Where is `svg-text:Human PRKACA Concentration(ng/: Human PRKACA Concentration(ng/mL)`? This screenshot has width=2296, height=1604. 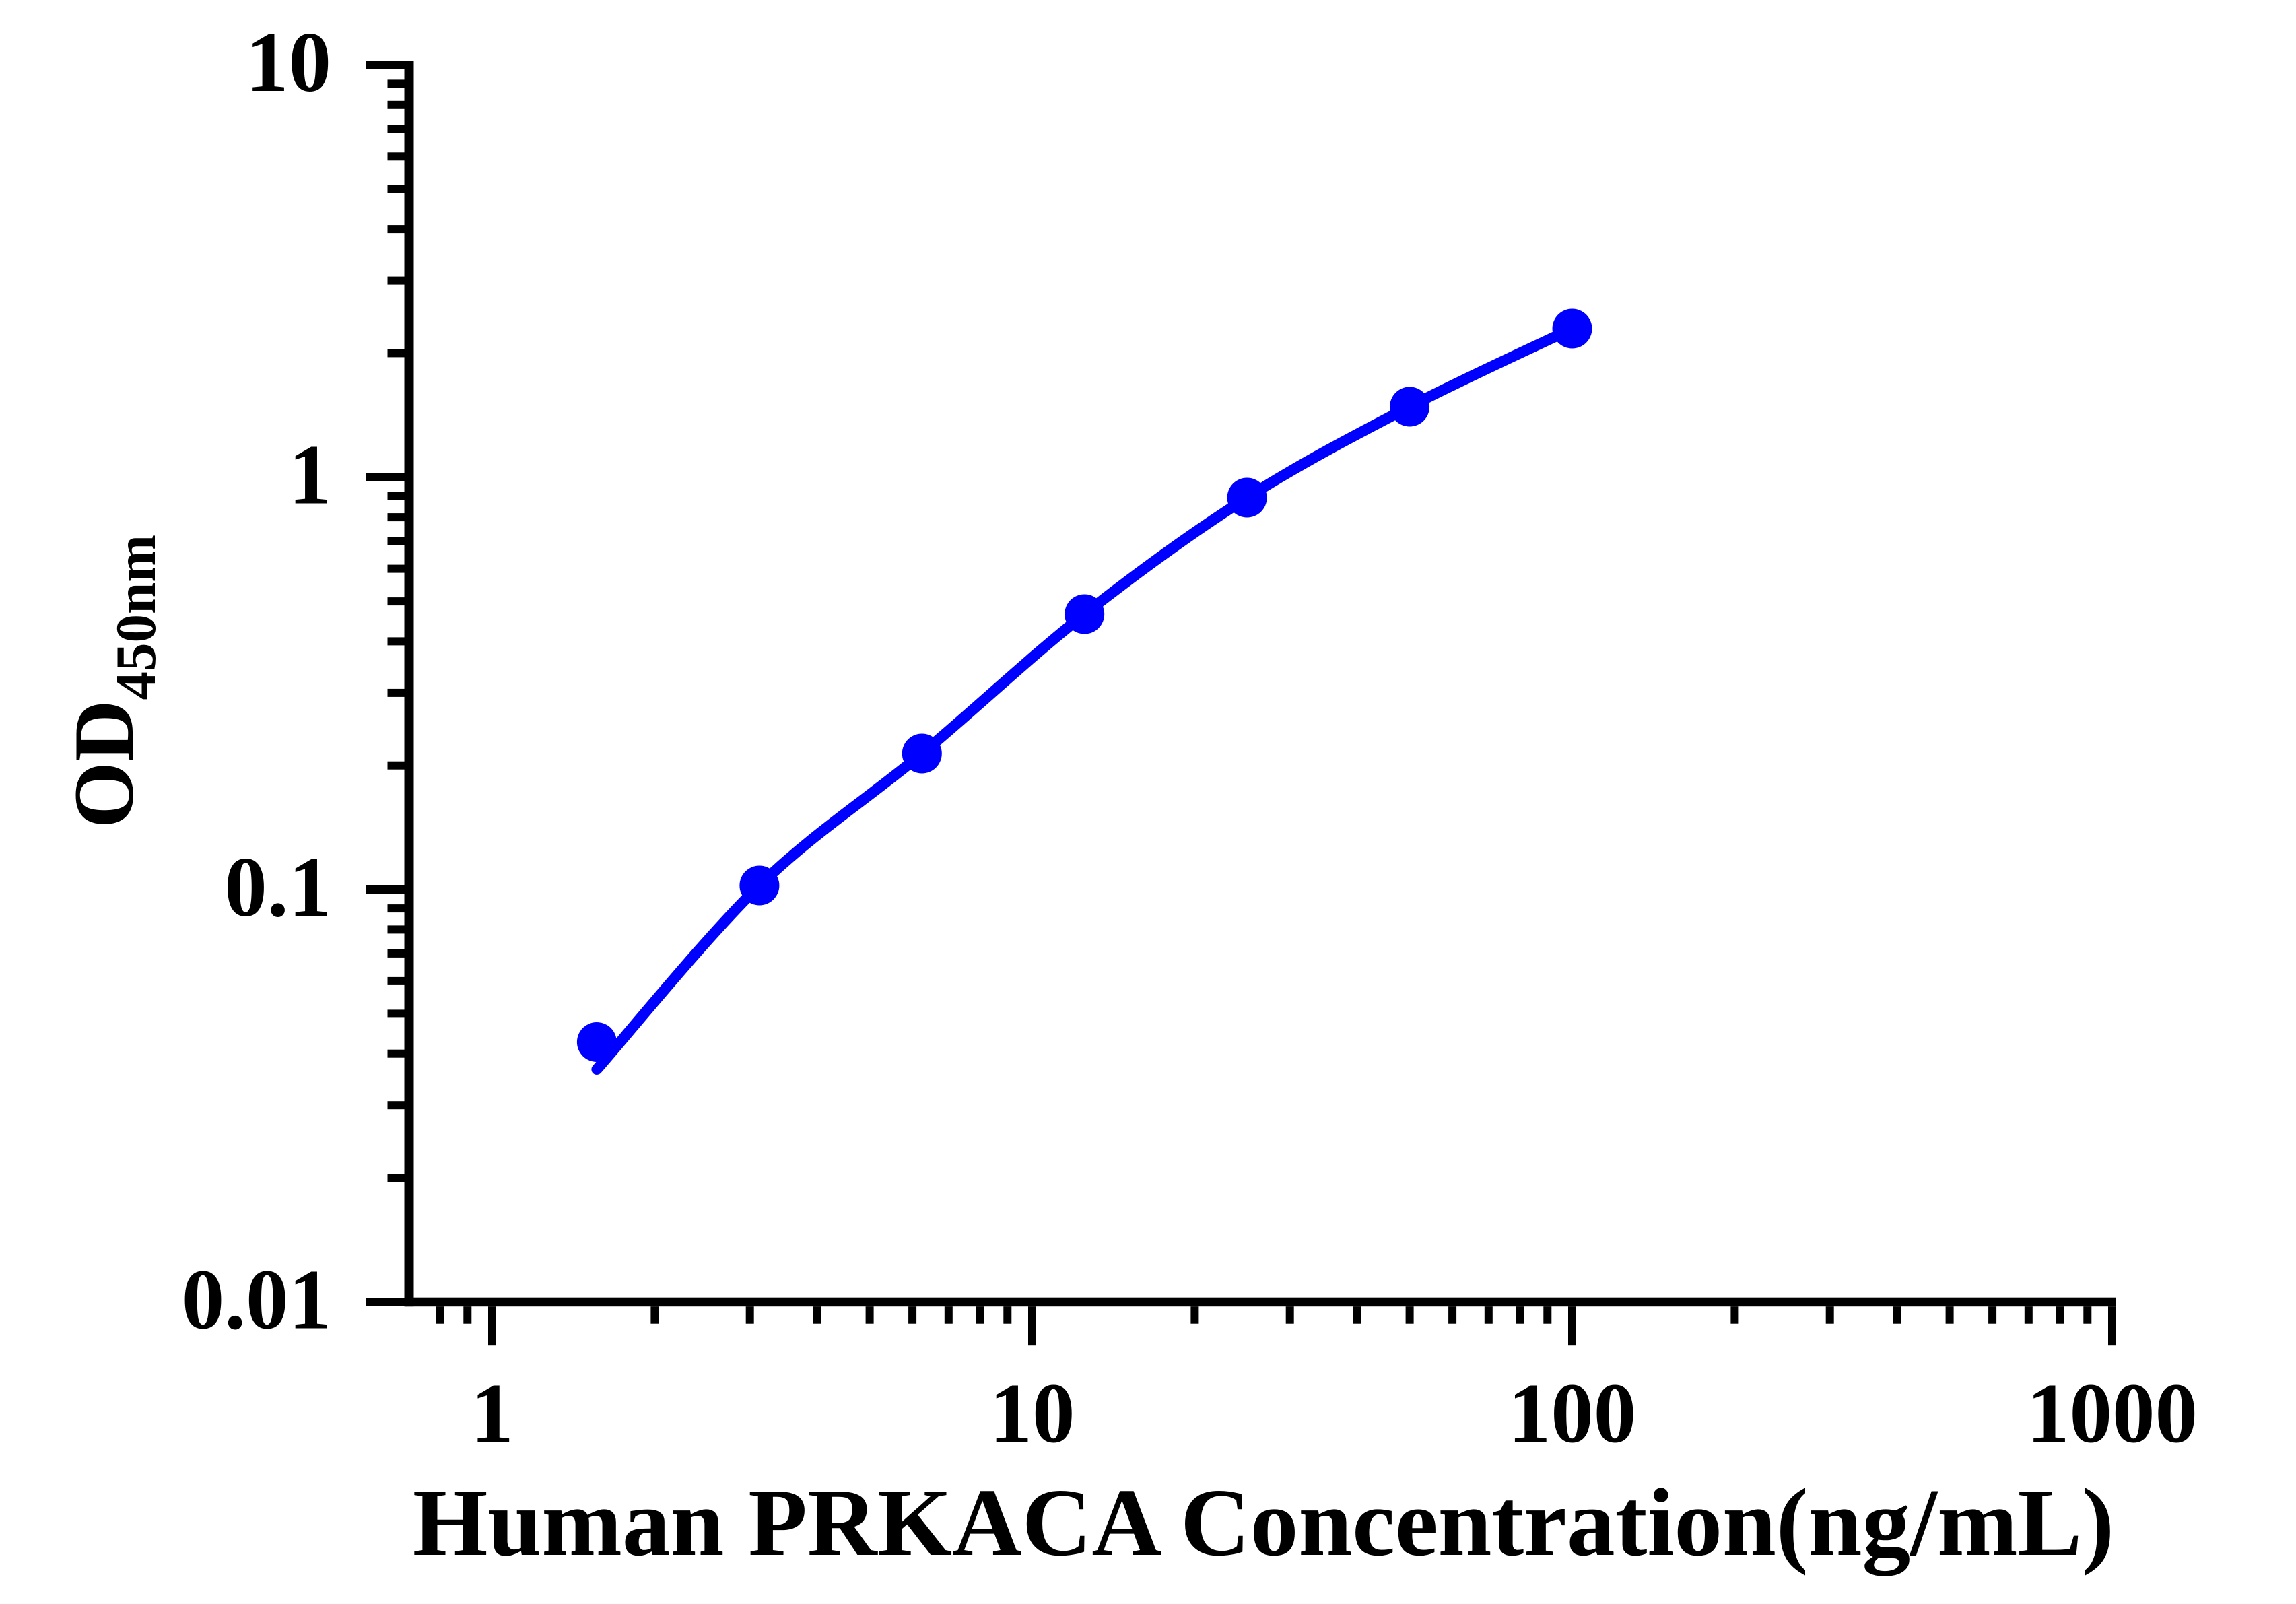
svg-text:Human PRKACA Concentration(ng/: Human PRKACA Concentration(ng/mL) is located at coordinates (1263, 1523).